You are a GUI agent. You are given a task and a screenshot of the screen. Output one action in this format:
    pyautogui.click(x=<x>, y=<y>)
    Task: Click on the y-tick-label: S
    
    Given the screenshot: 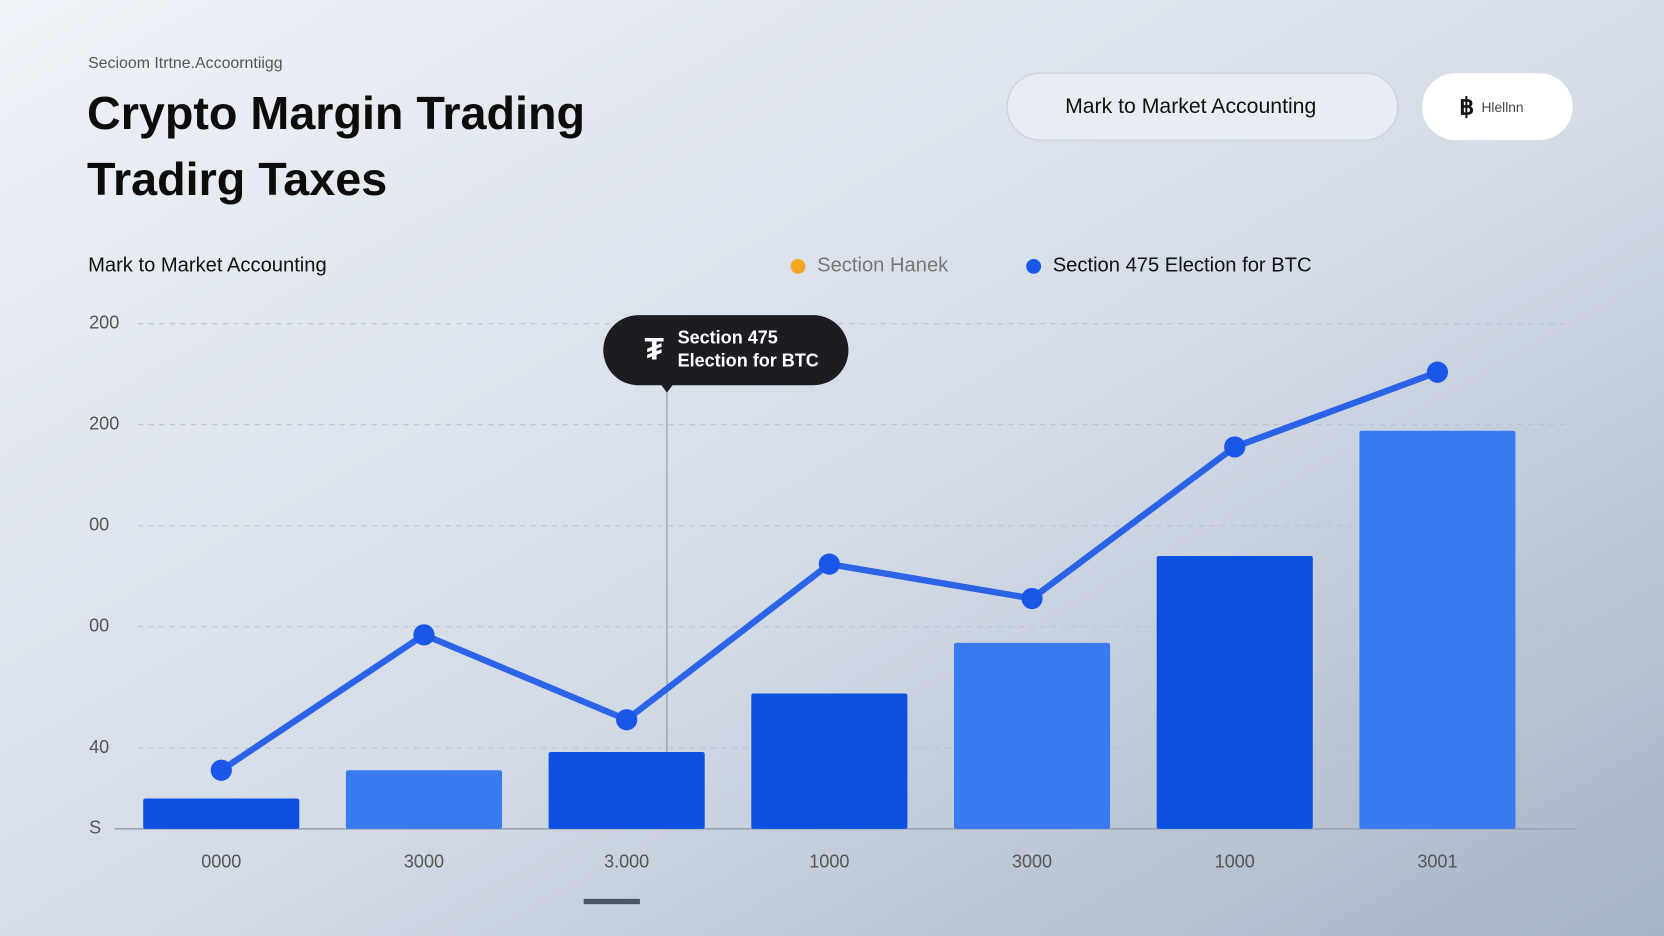 What is the action you would take?
    pyautogui.click(x=95, y=828)
    